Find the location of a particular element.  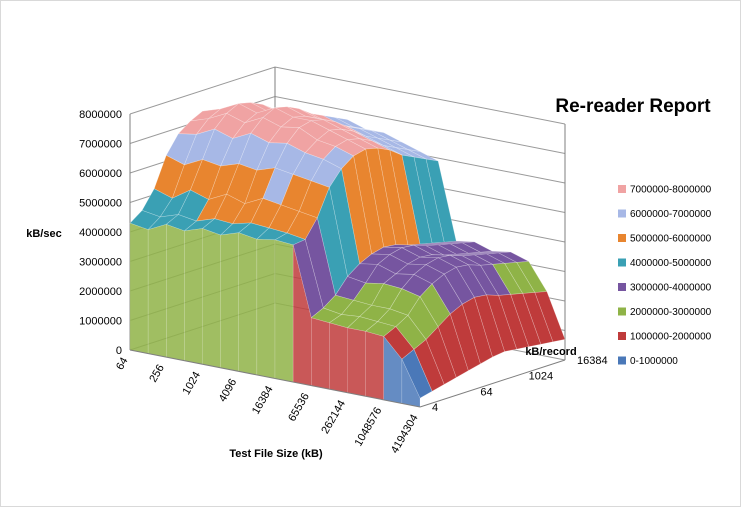

legend-item: 2000000-3000000 is located at coordinates (665, 312).